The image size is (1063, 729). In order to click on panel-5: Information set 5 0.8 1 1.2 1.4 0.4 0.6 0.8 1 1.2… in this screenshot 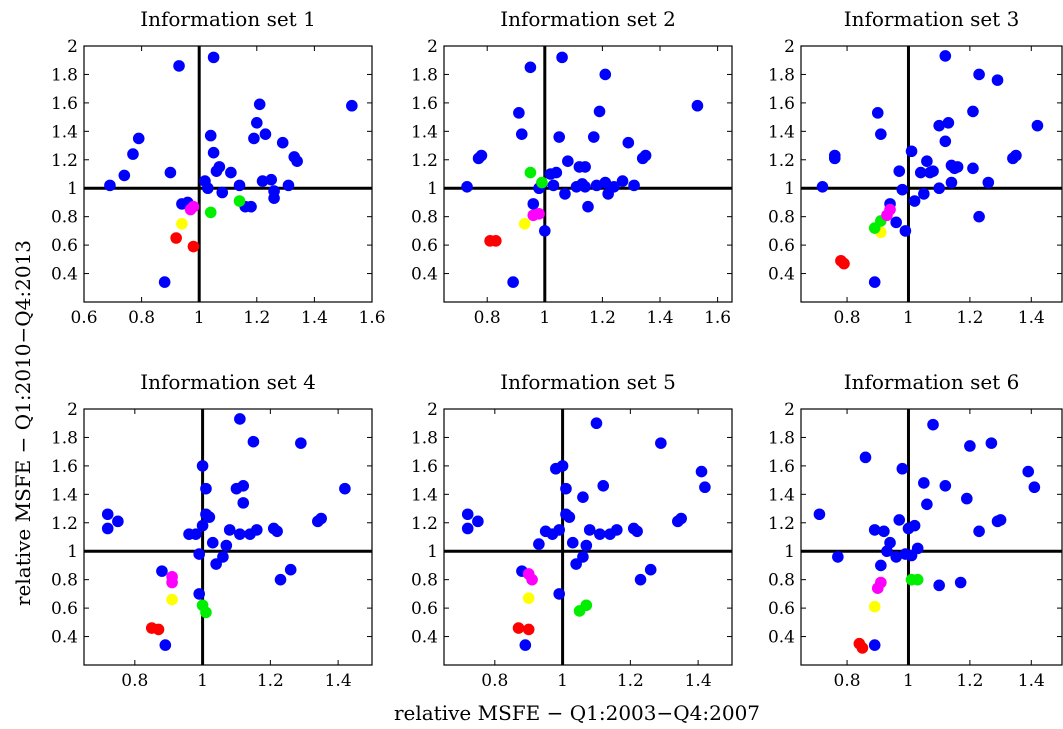, I will do `click(572, 530)`.